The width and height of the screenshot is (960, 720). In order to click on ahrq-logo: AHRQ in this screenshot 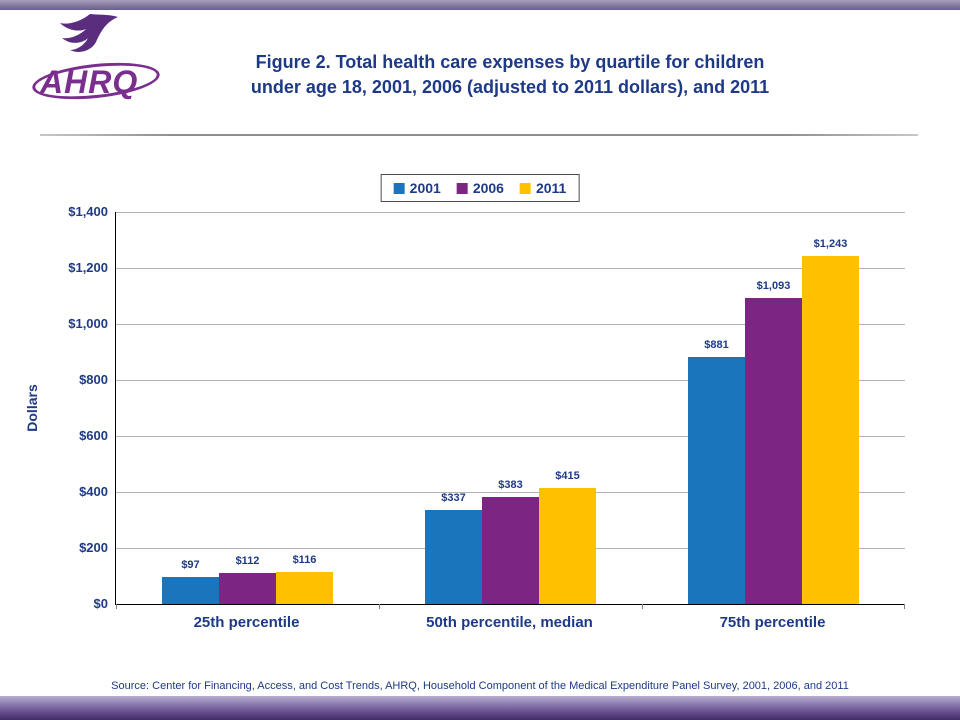, I will do `click(102, 66)`.